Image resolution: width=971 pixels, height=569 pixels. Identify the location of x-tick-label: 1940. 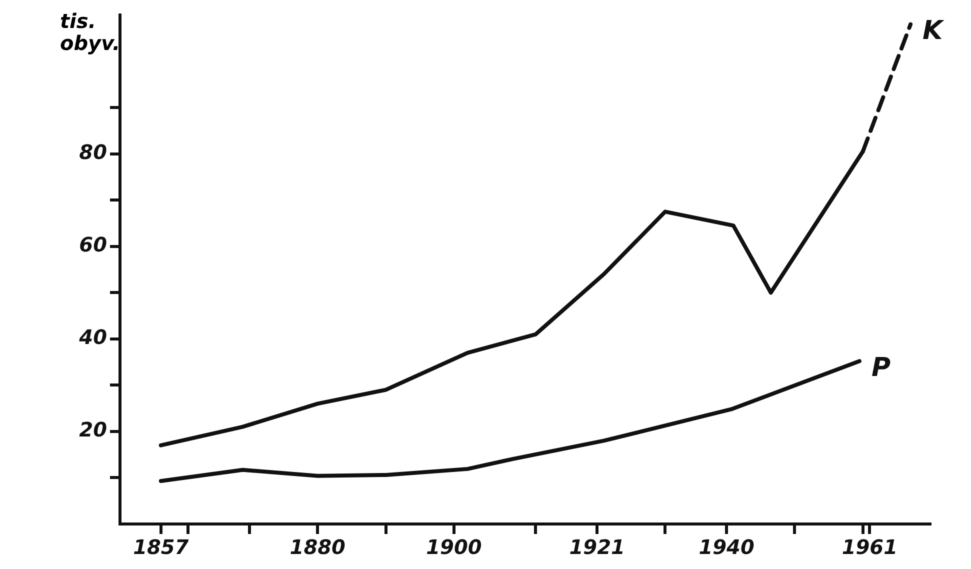
(726, 547).